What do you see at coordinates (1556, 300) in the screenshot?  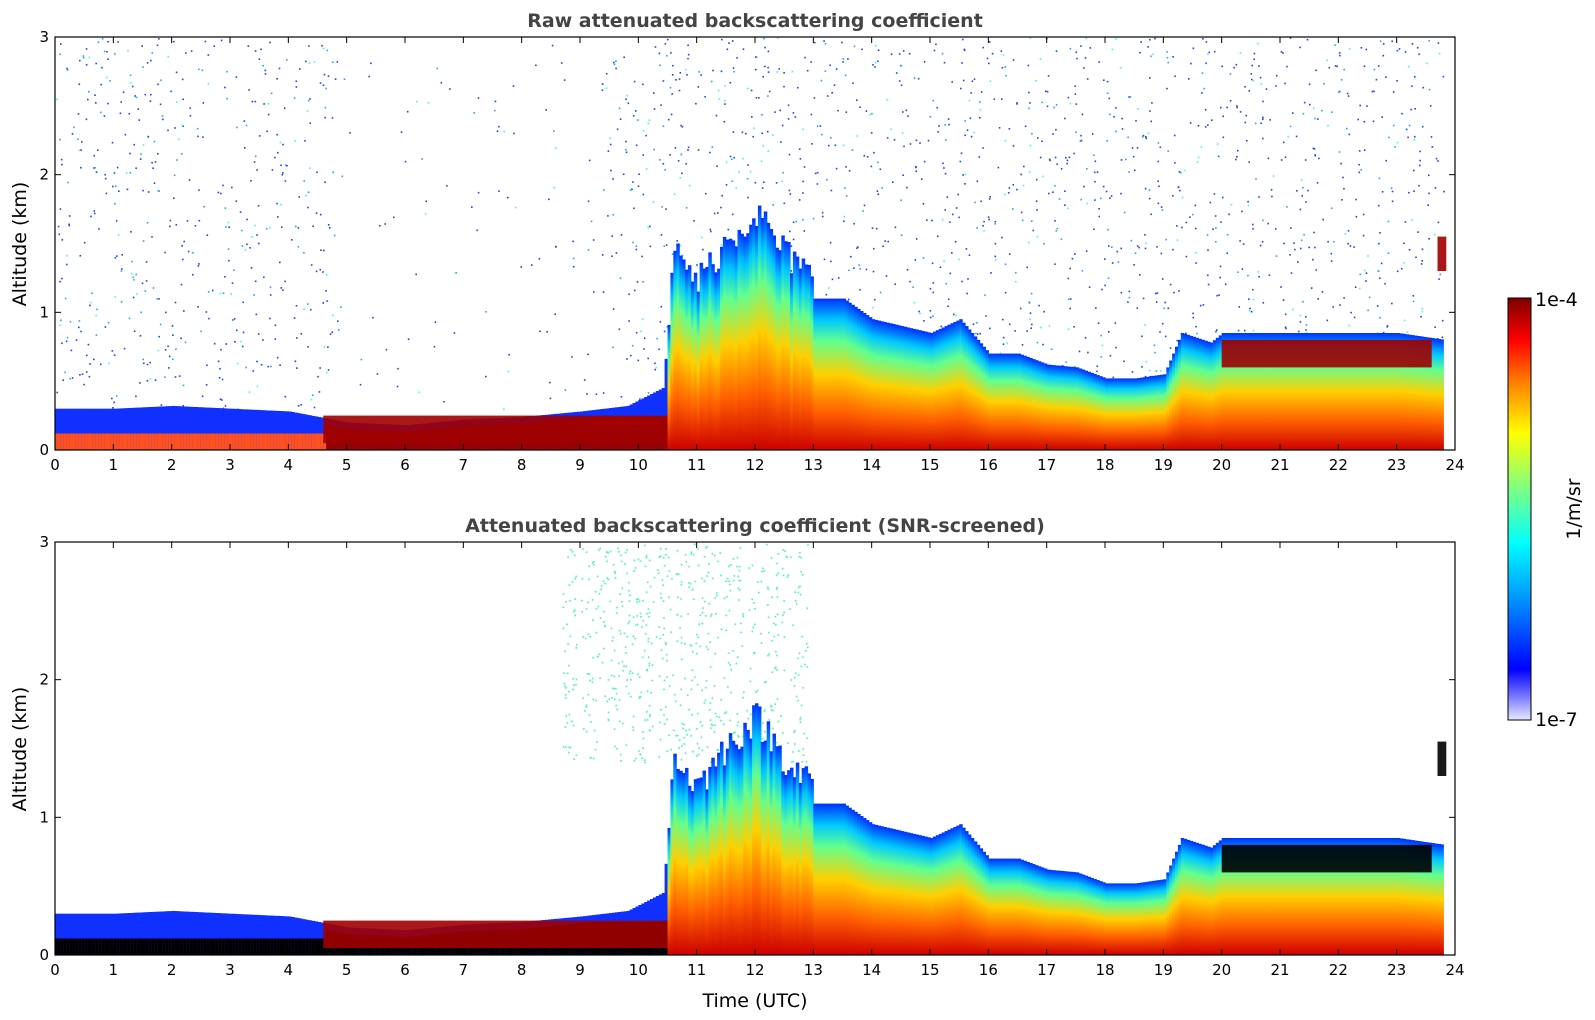 I see `colorbar-max-label: 1e-4` at bounding box center [1556, 300].